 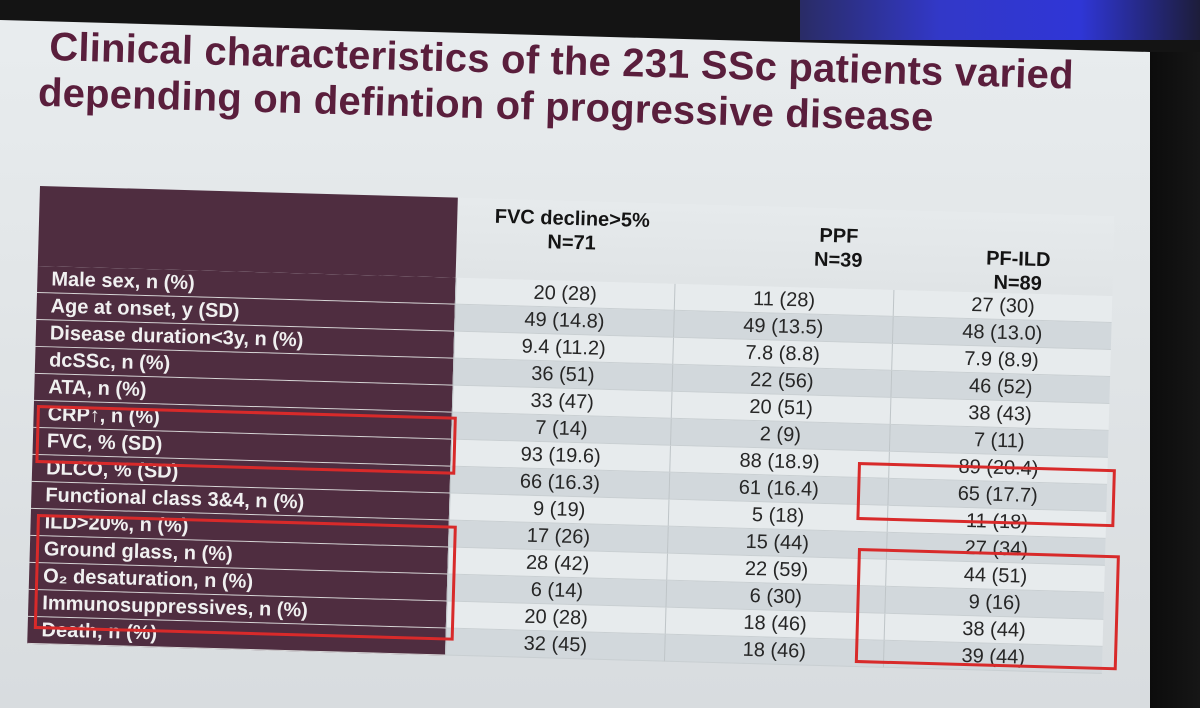 What do you see at coordinates (838, 260) in the screenshot?
I see `column-header-n: N=39` at bounding box center [838, 260].